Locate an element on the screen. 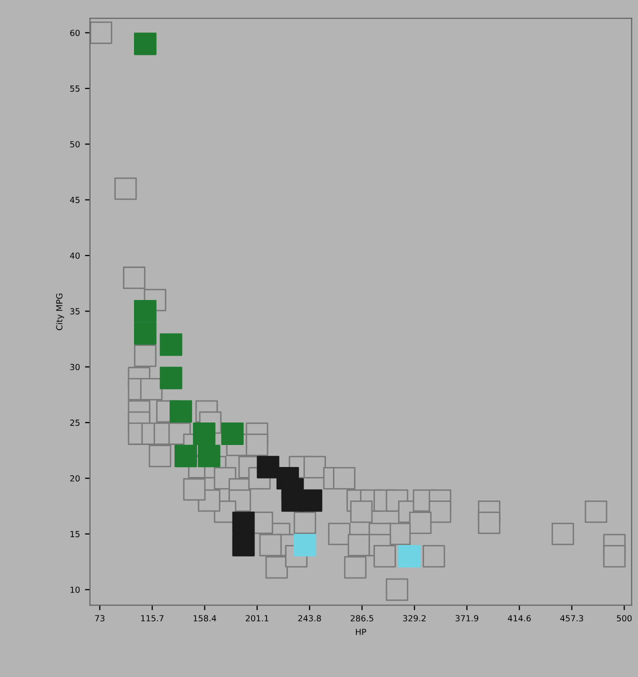  y-tick-label: 20 is located at coordinates (75, 478).